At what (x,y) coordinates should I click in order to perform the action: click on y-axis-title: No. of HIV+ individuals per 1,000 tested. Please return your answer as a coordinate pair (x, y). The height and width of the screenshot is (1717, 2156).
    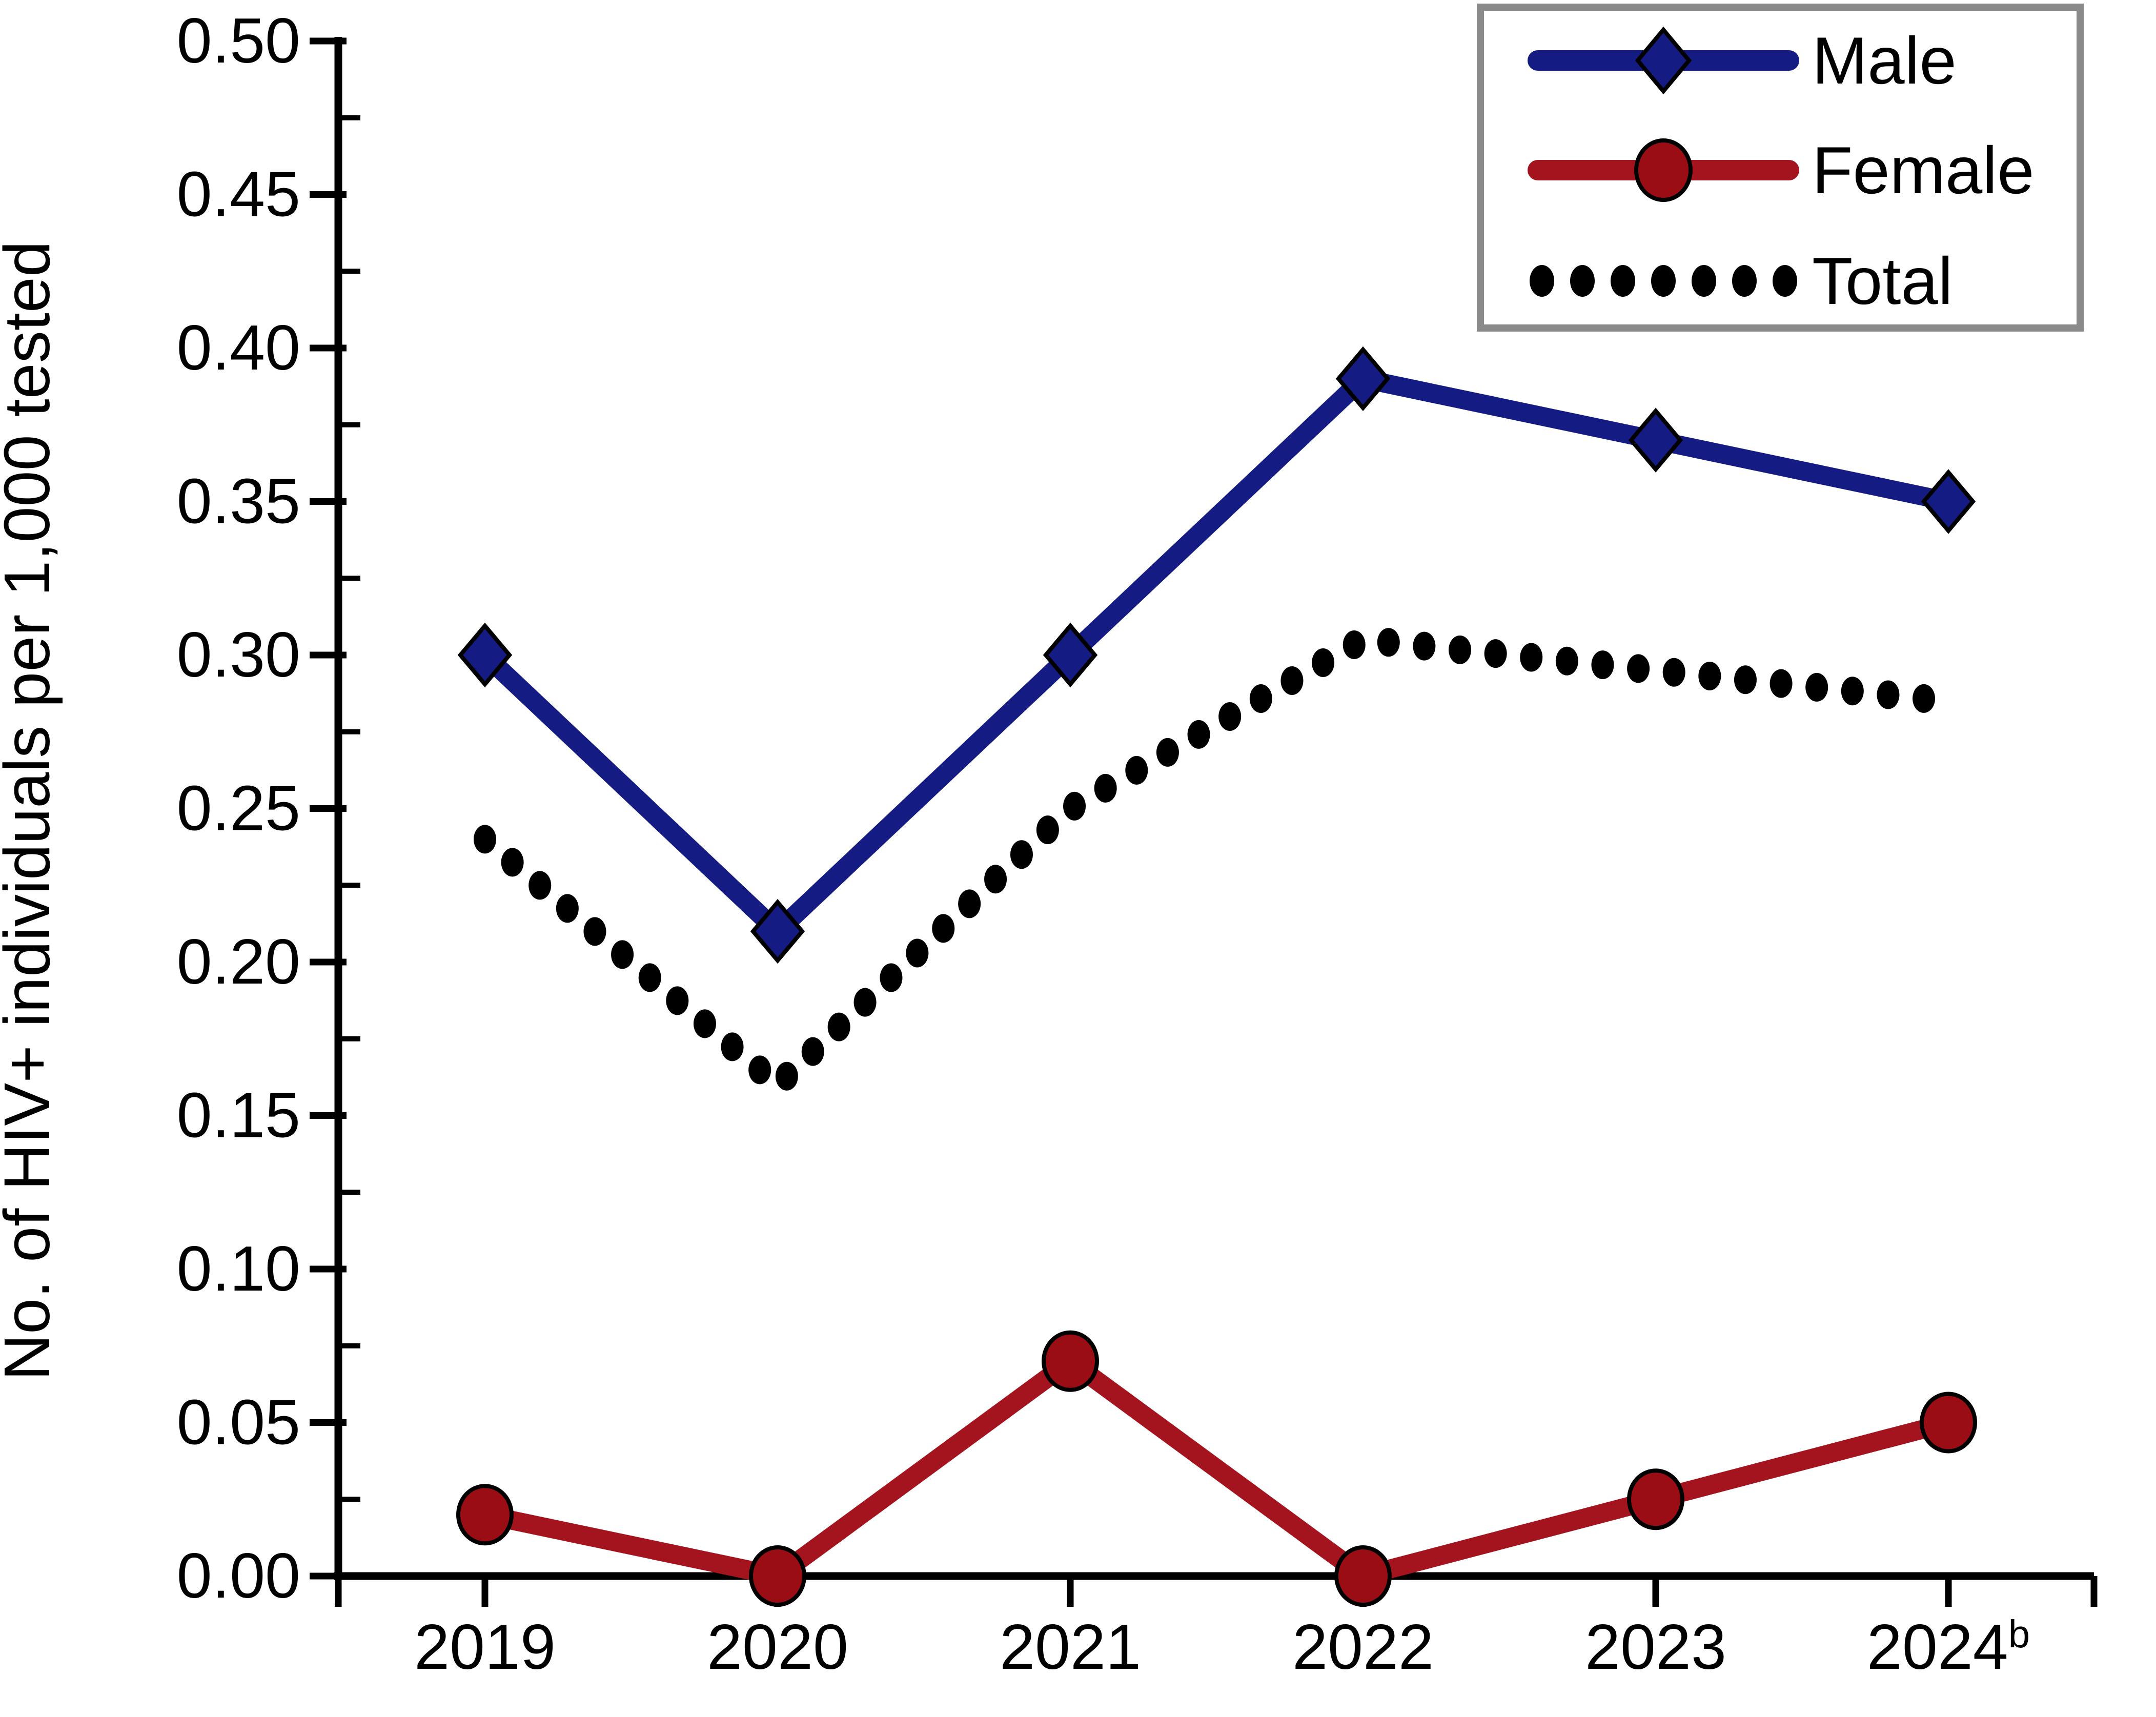
    Looking at the image, I should click on (31, 811).